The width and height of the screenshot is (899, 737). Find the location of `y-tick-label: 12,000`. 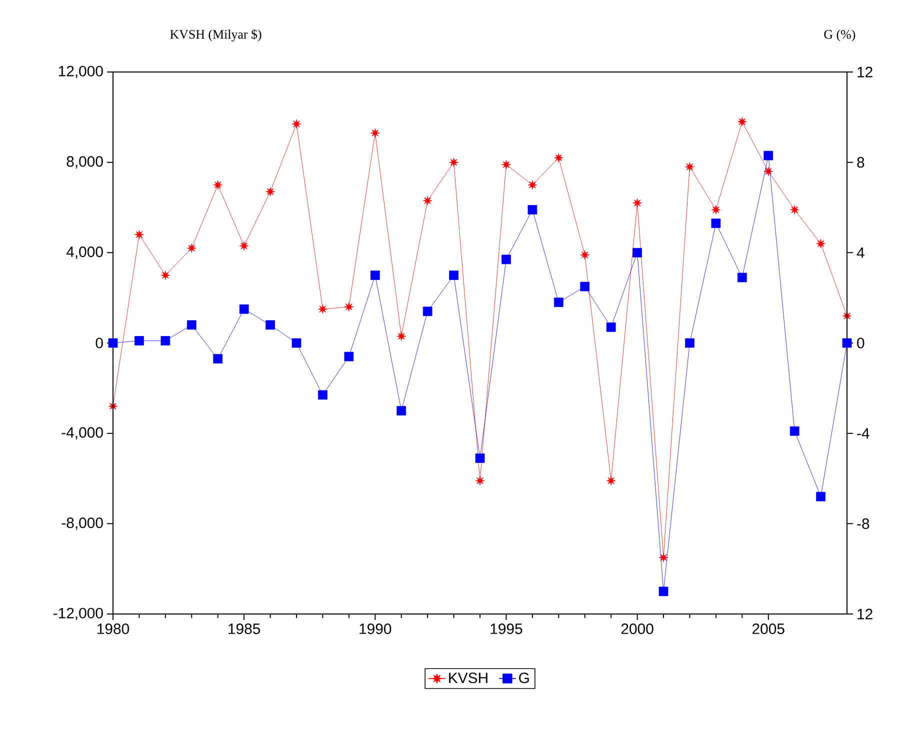

y-tick-label: 12,000 is located at coordinates (80, 72).